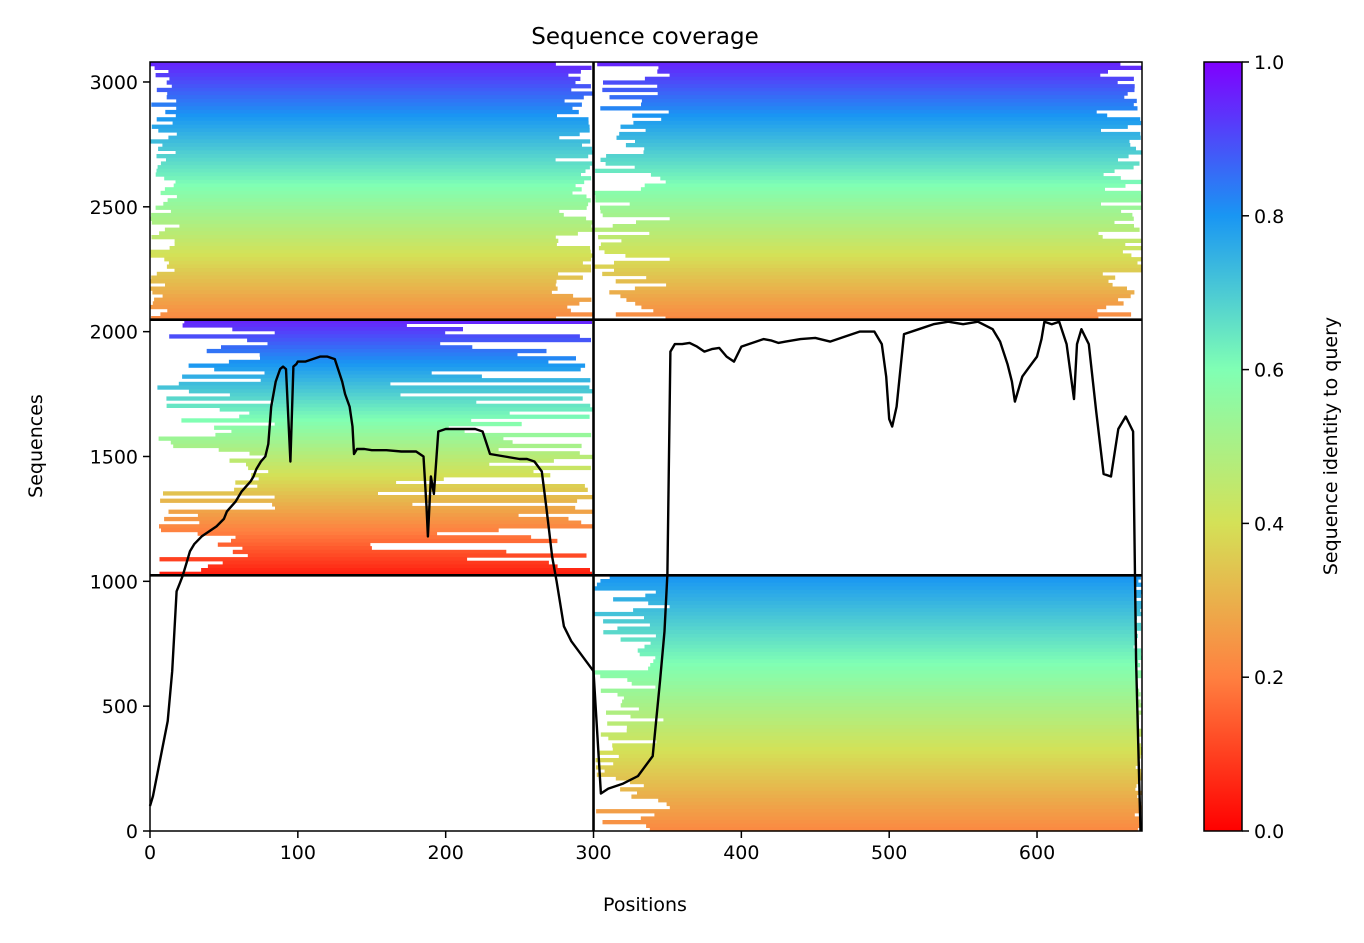 This screenshot has height=943, width=1364. I want to click on colorbar-tick-label: 0.0, so click(1269, 832).